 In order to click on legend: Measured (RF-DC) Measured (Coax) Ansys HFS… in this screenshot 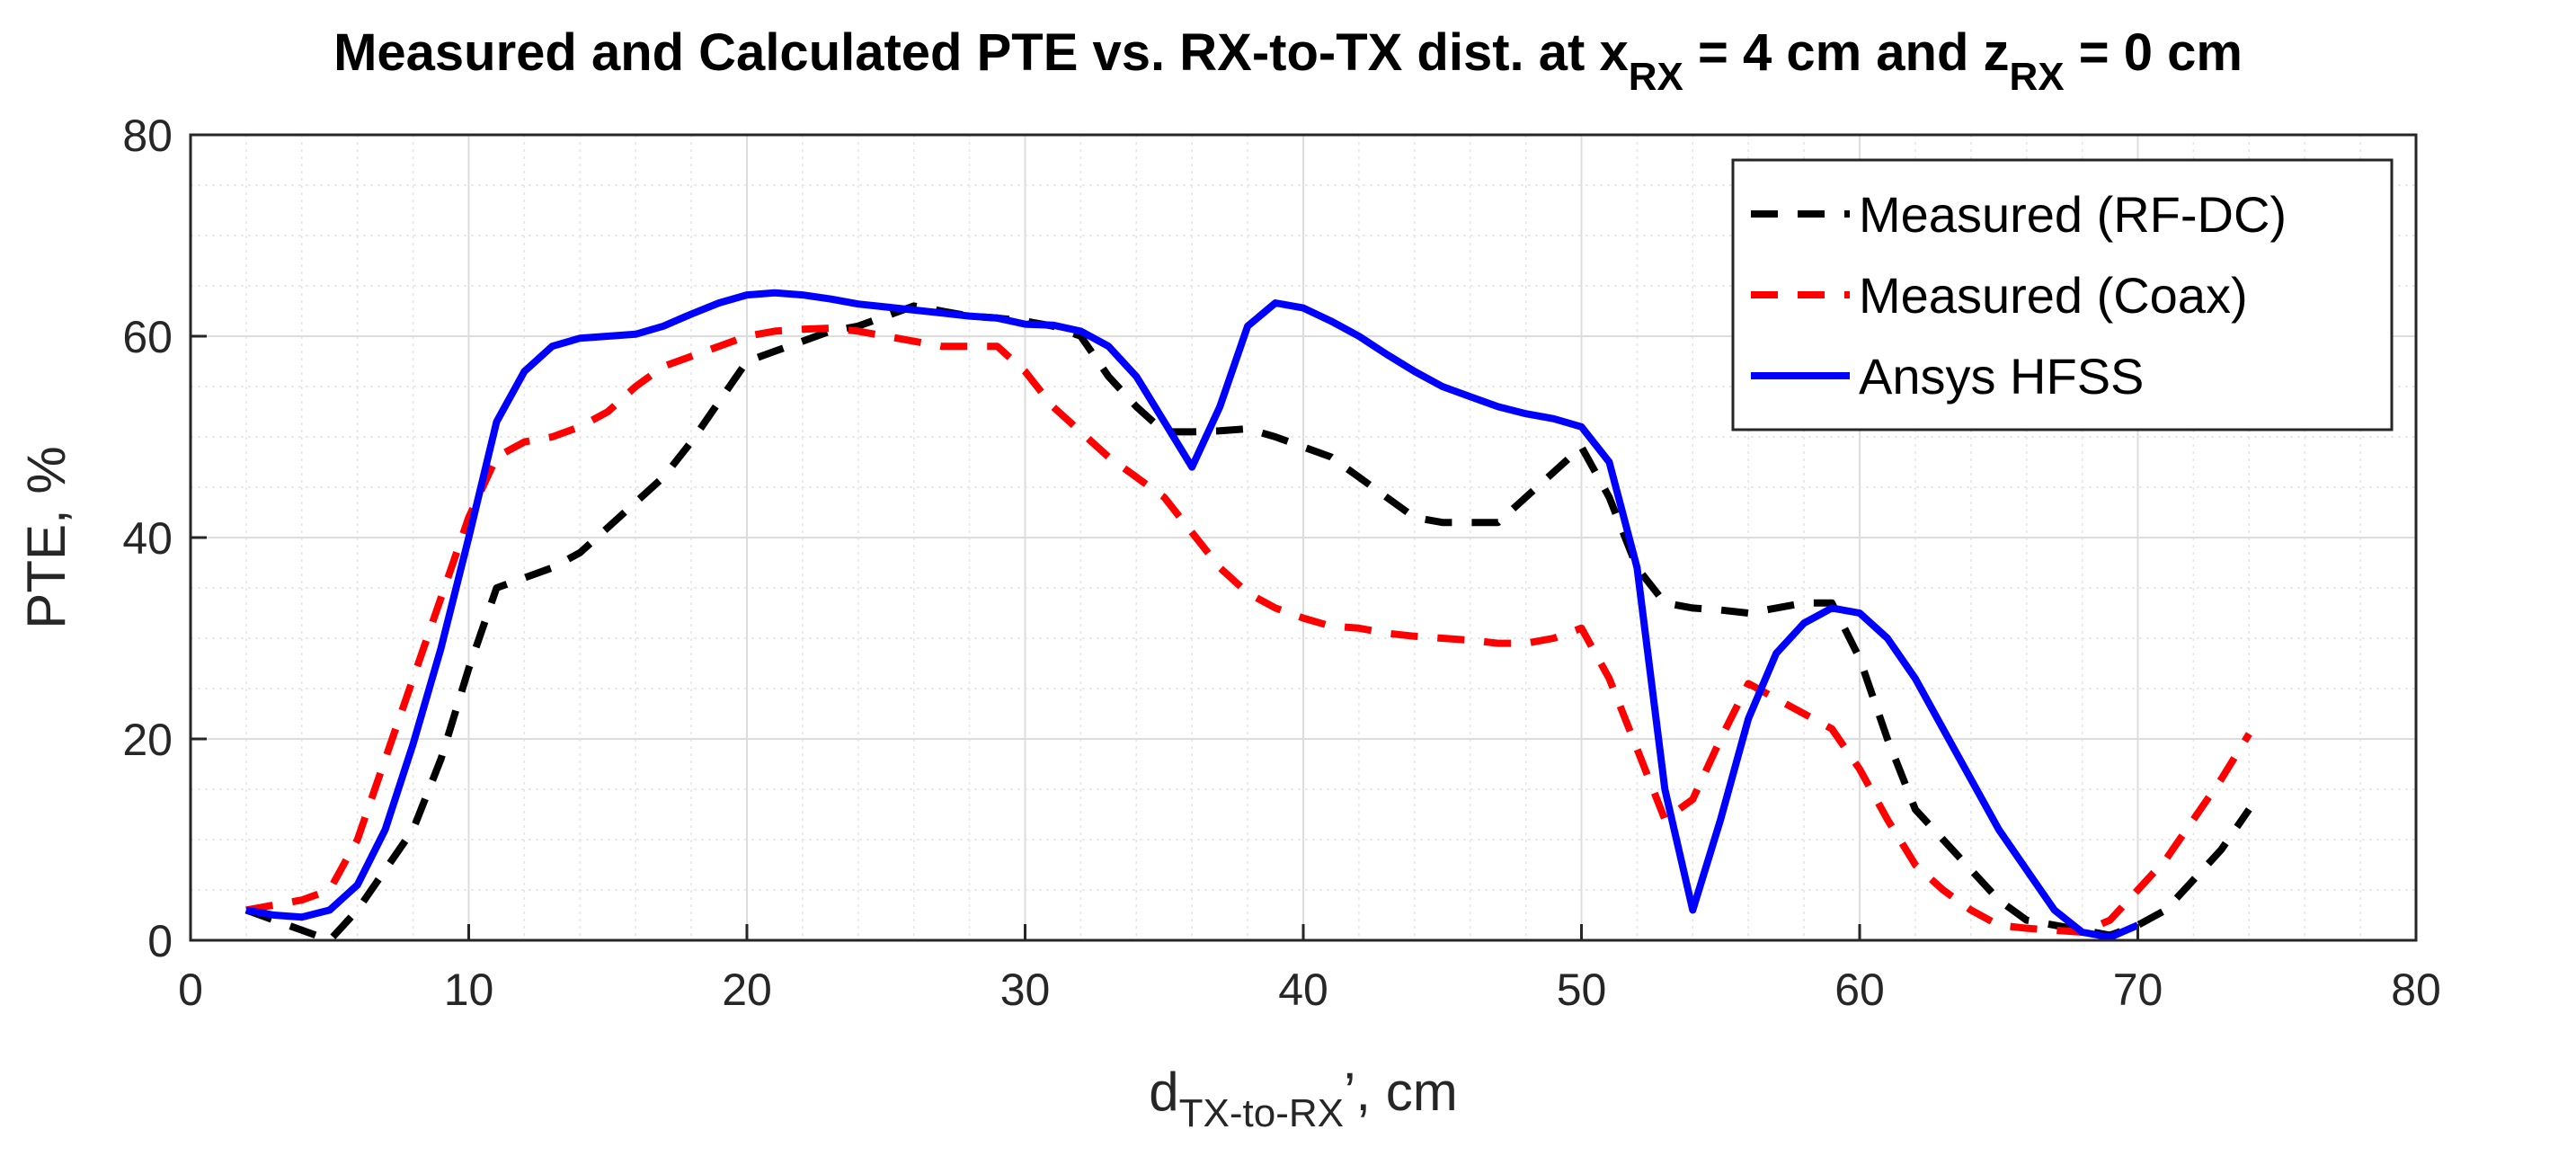, I will do `click(2062, 295)`.